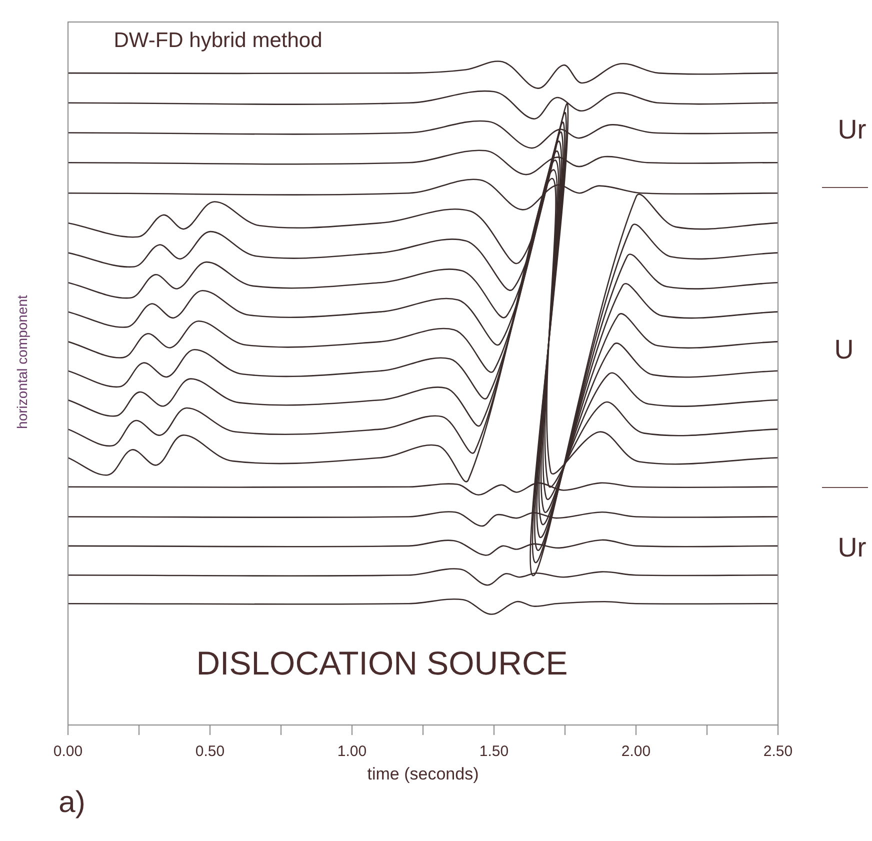  I want to click on text: a), so click(72, 802).